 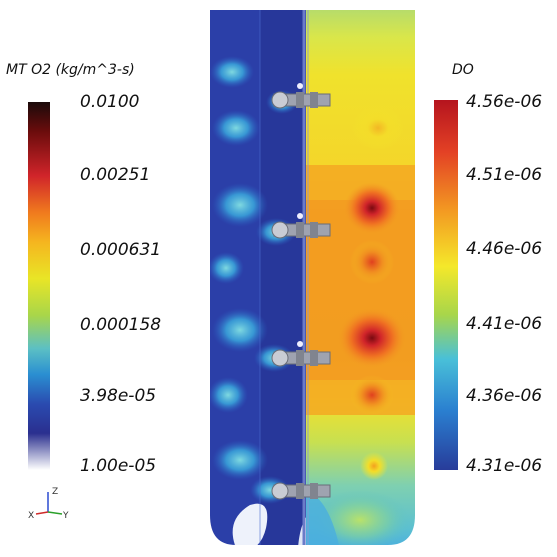 What do you see at coordinates (118, 396) in the screenshot?
I see `left-tick-4: 3.98e-05` at bounding box center [118, 396].